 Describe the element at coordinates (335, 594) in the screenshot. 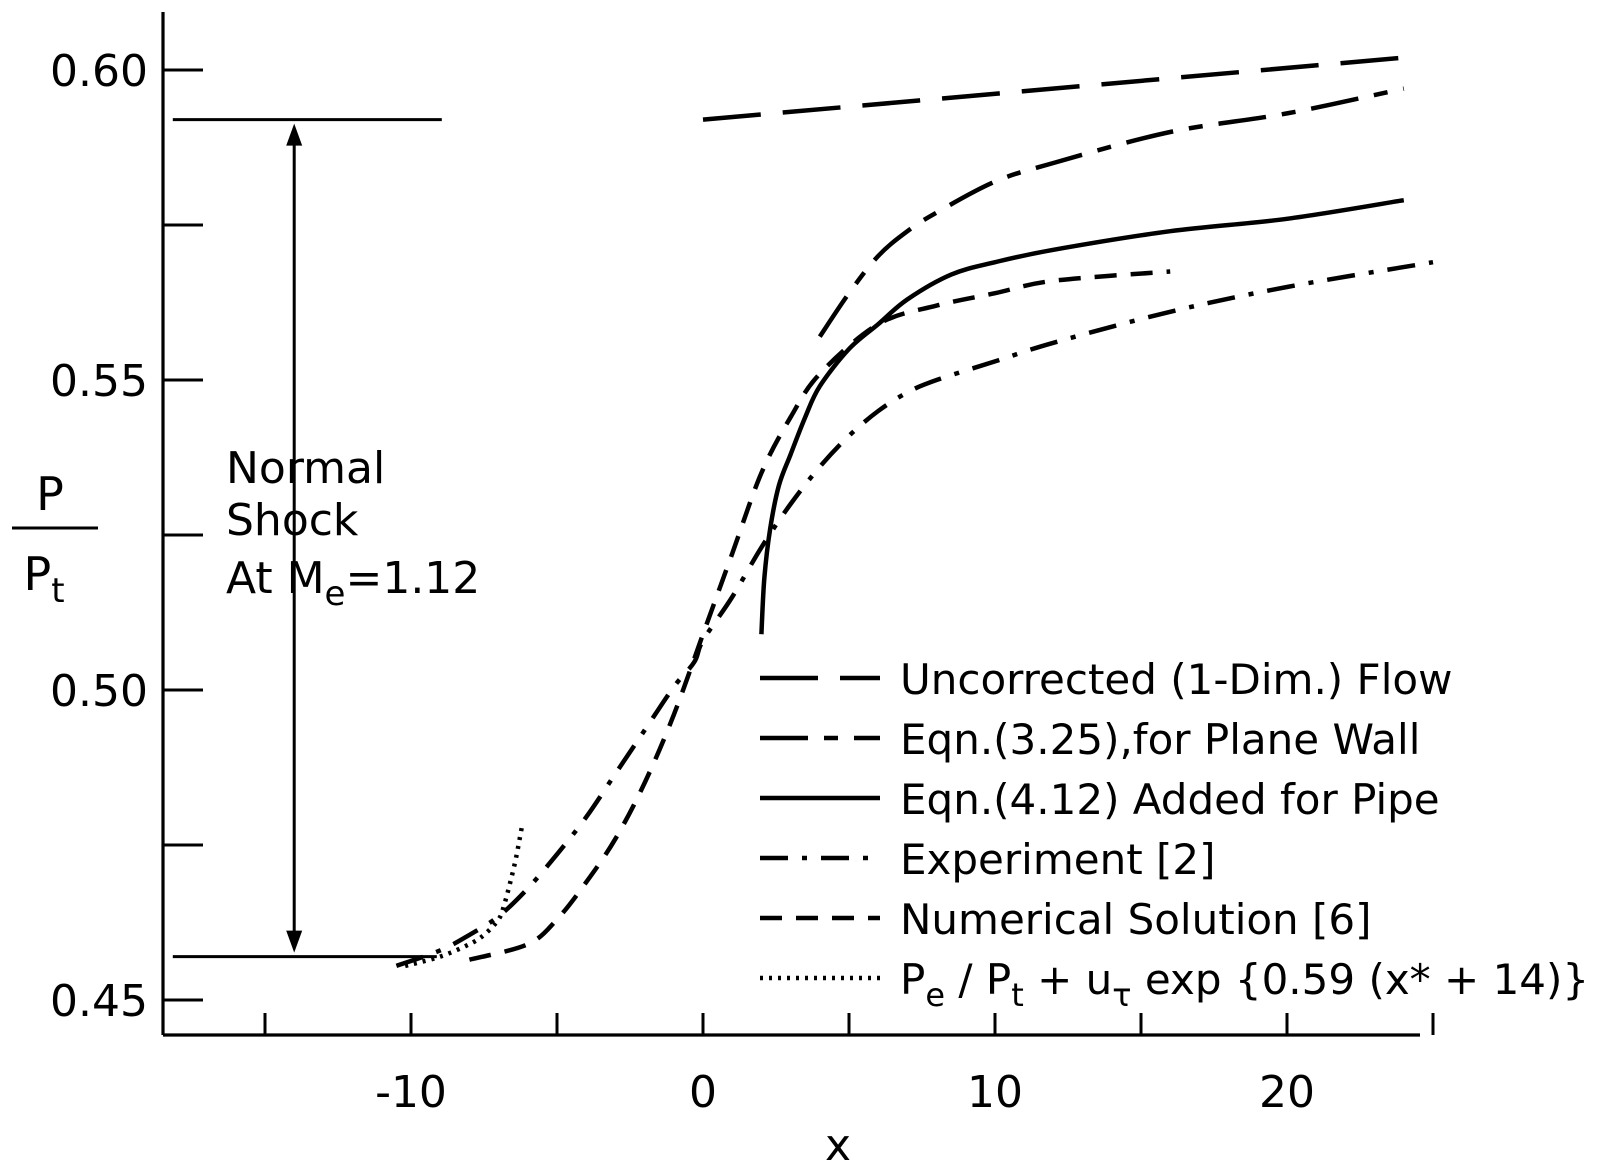

I see `shock-label-subscript: e` at that location.